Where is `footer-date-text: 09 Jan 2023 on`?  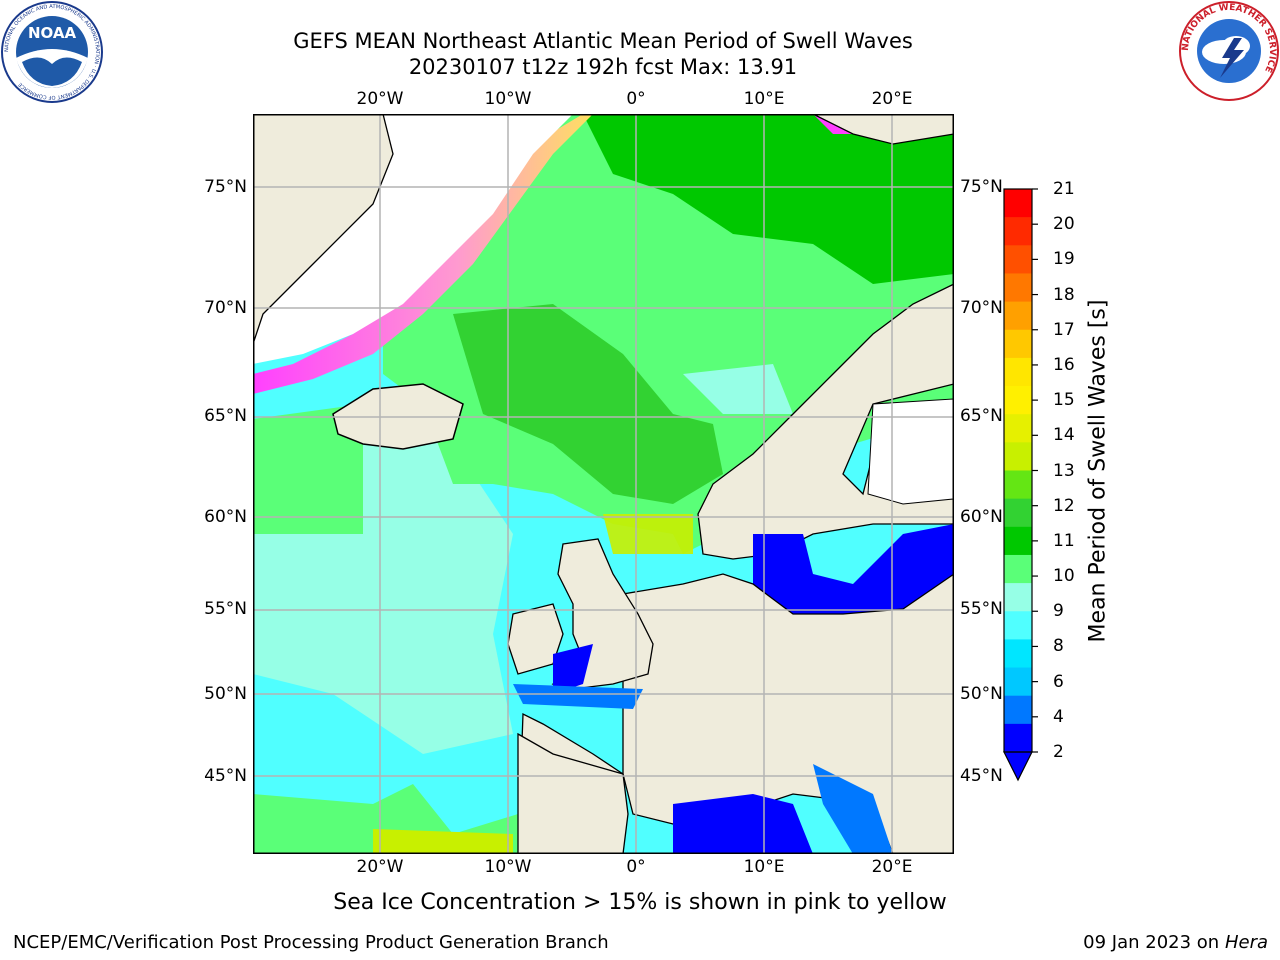 footer-date-text: 09 Jan 2023 on is located at coordinates (1154, 942).